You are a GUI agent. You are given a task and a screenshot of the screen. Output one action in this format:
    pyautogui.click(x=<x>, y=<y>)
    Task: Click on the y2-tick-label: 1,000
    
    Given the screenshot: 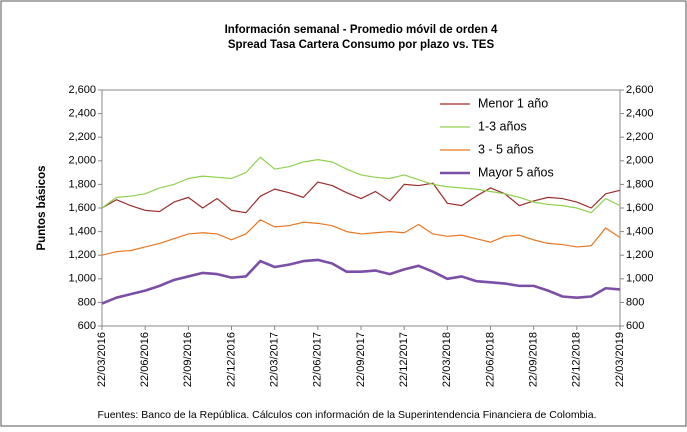 What is the action you would take?
    pyautogui.click(x=640, y=279)
    